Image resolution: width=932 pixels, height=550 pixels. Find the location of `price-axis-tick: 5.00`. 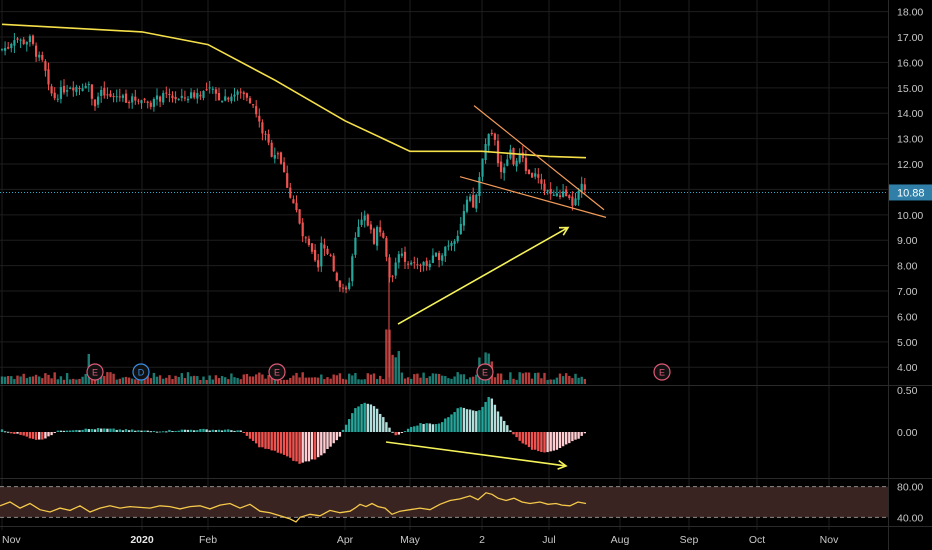

price-axis-tick: 5.00 is located at coordinates (907, 343).